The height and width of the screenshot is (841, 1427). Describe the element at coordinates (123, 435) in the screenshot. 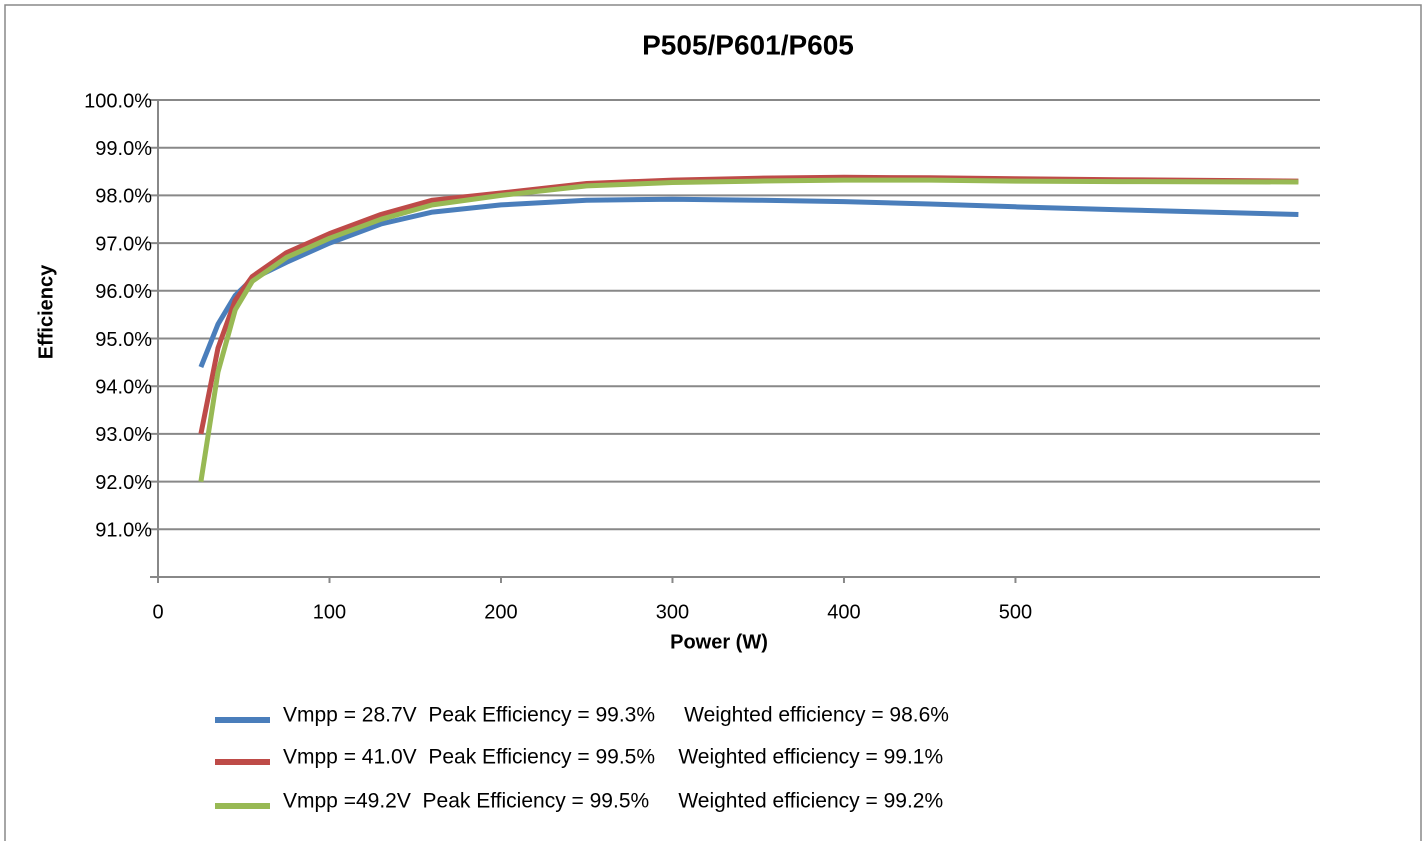

I see `y-tick-label: 93.0%` at that location.